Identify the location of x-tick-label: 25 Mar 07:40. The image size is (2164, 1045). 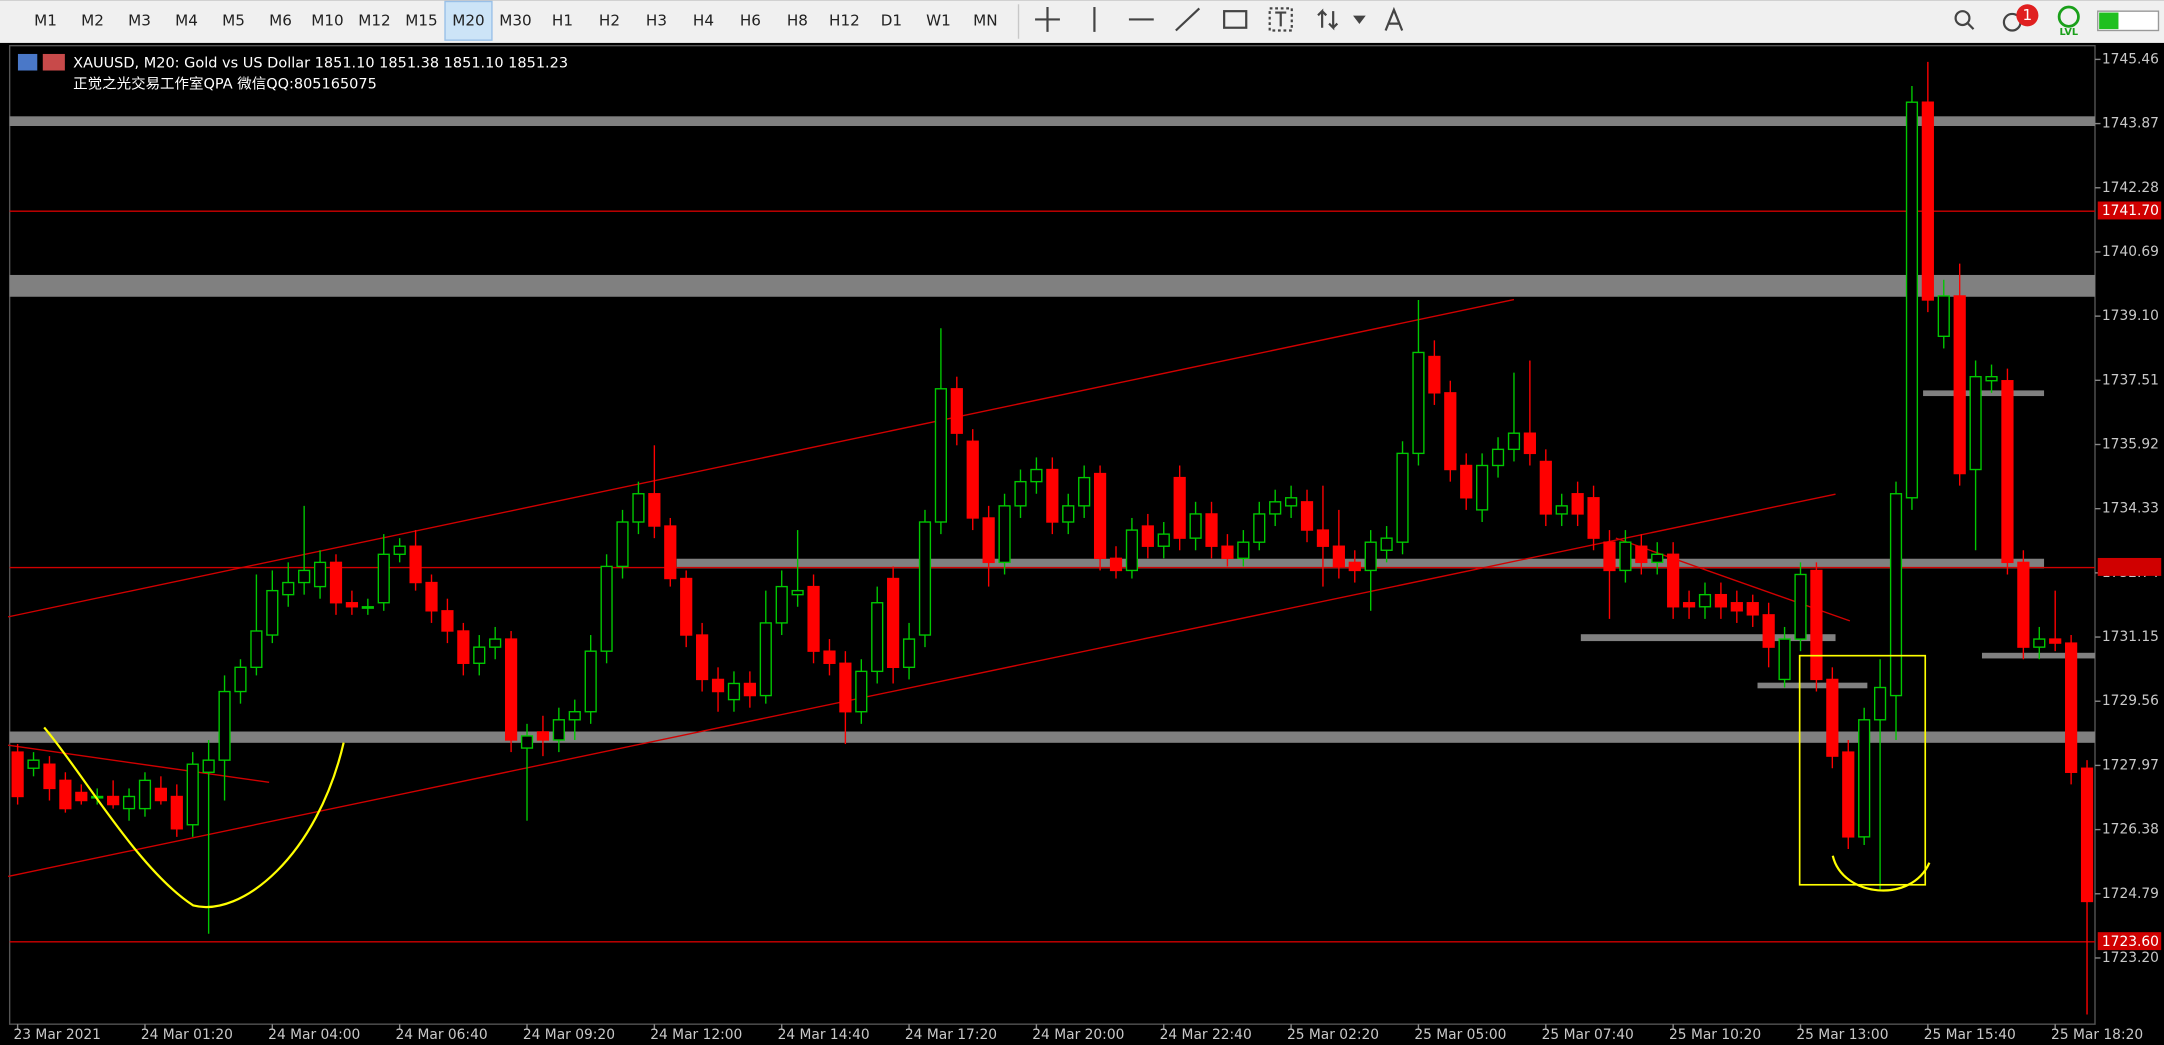
(1588, 1035).